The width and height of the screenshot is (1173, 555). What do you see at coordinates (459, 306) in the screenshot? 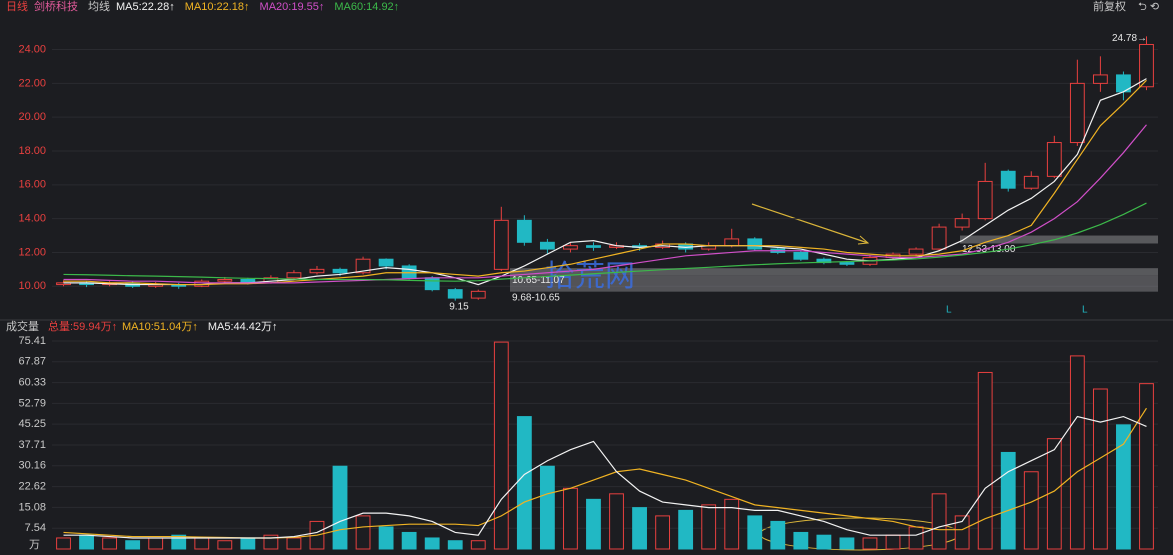
I see `annotation: 9.15` at bounding box center [459, 306].